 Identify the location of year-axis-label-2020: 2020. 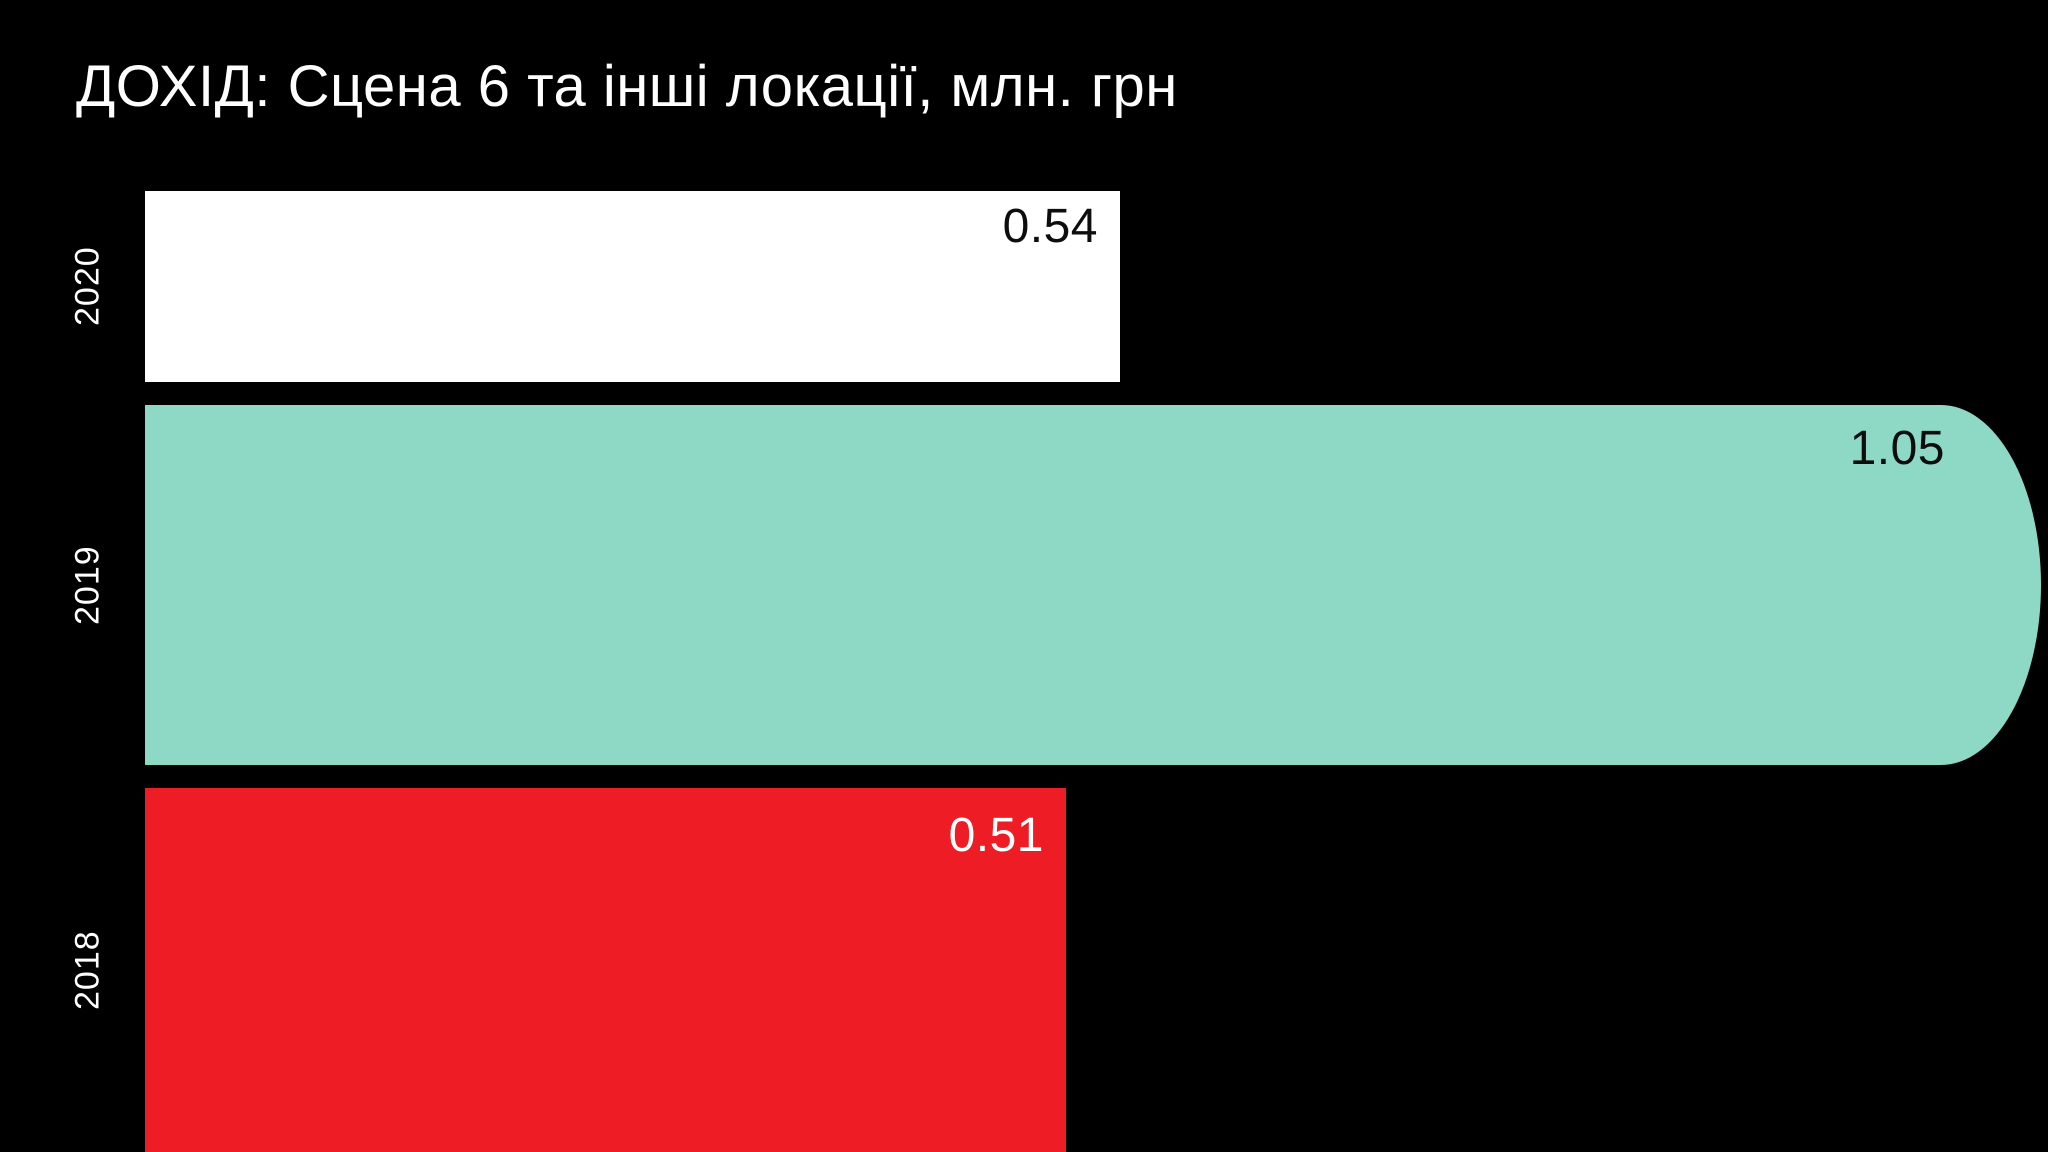
(87, 286).